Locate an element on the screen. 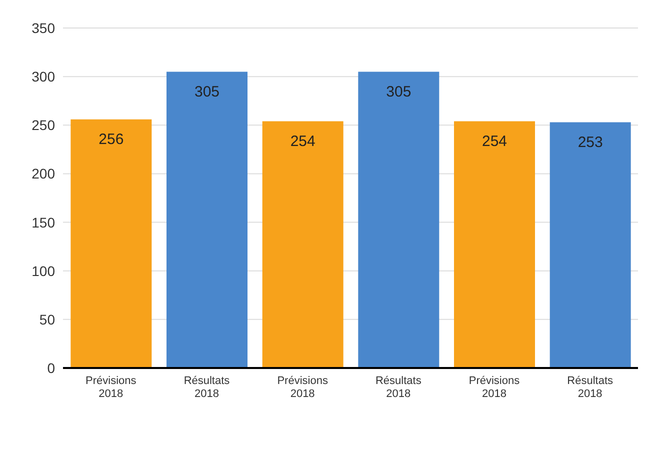 The image size is (663, 449). y-tick-label: 300 is located at coordinates (44, 76).